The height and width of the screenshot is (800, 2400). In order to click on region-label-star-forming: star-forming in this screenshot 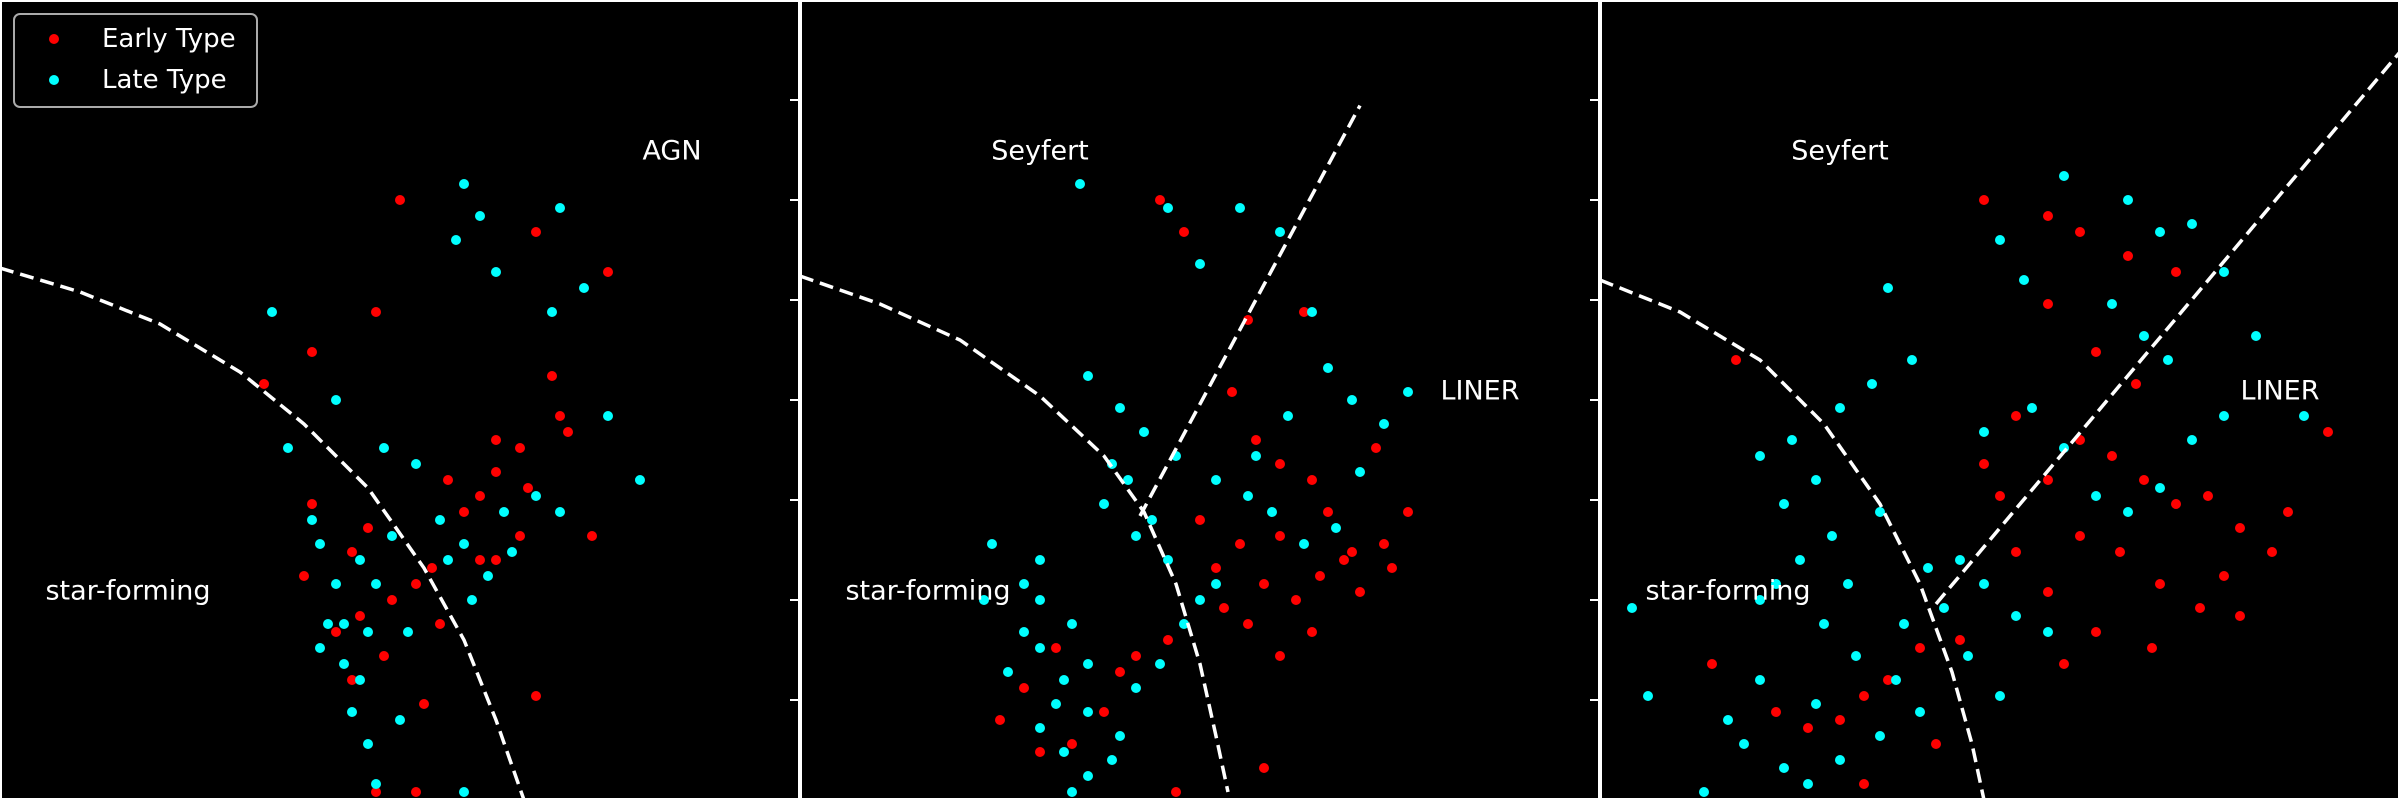, I will do `click(927, 591)`.